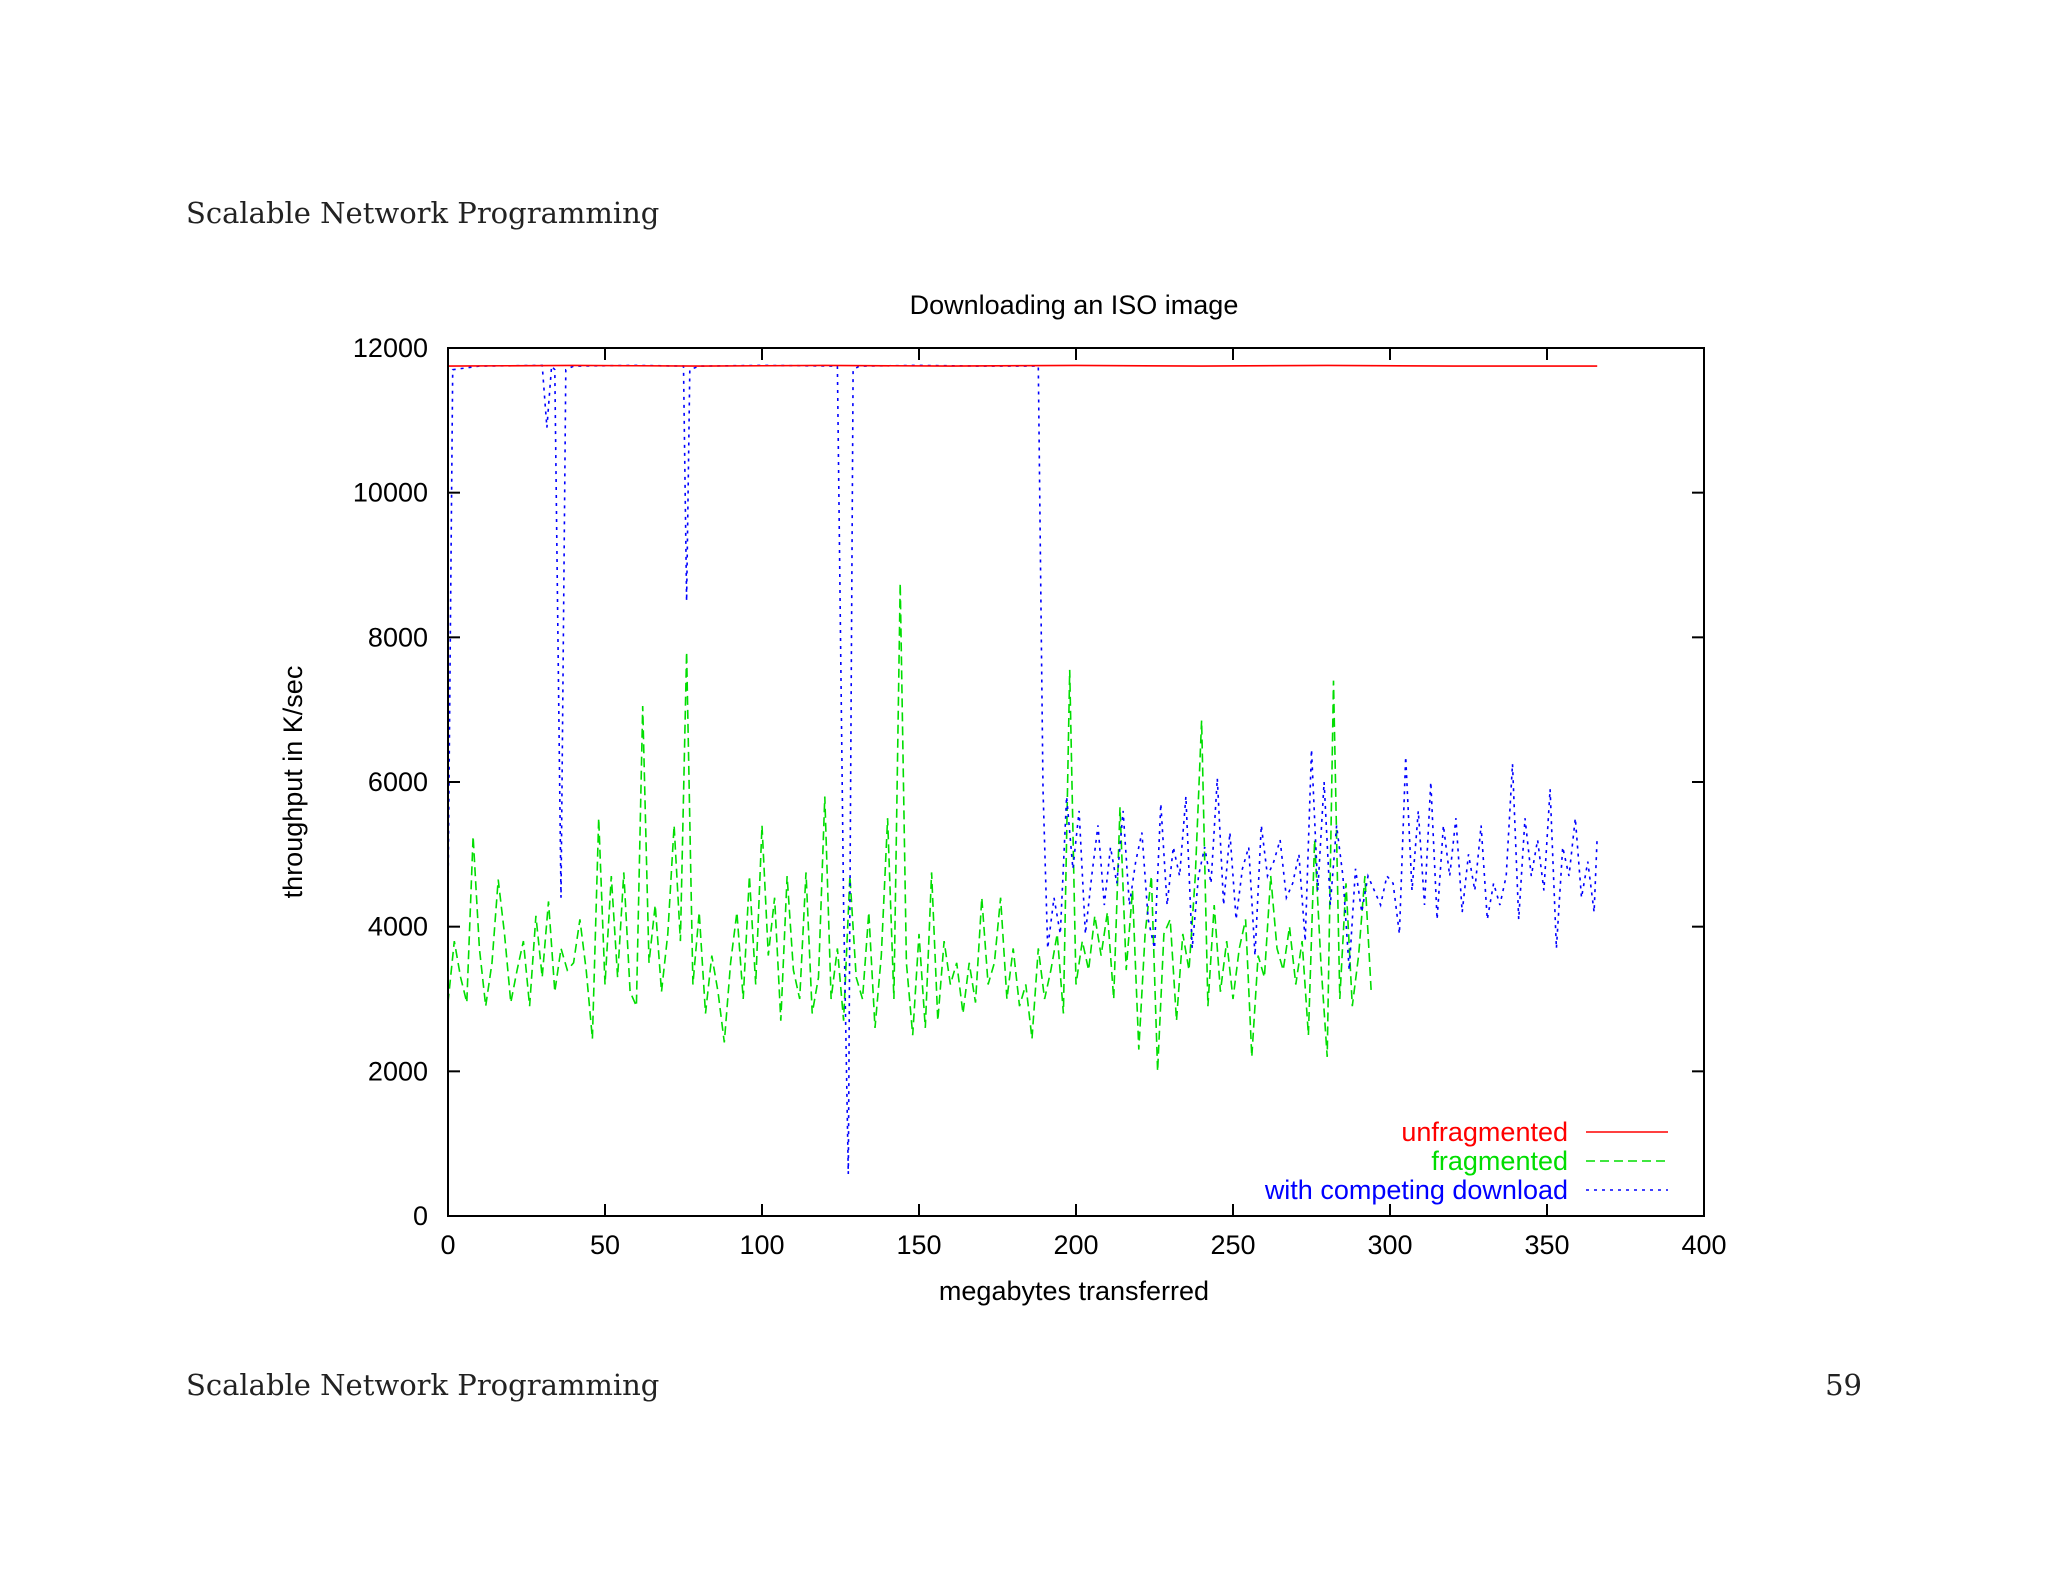 This screenshot has width=2048, height=1582. Describe the element at coordinates (1703, 1245) in the screenshot. I see `x-tick-label: 400` at that location.